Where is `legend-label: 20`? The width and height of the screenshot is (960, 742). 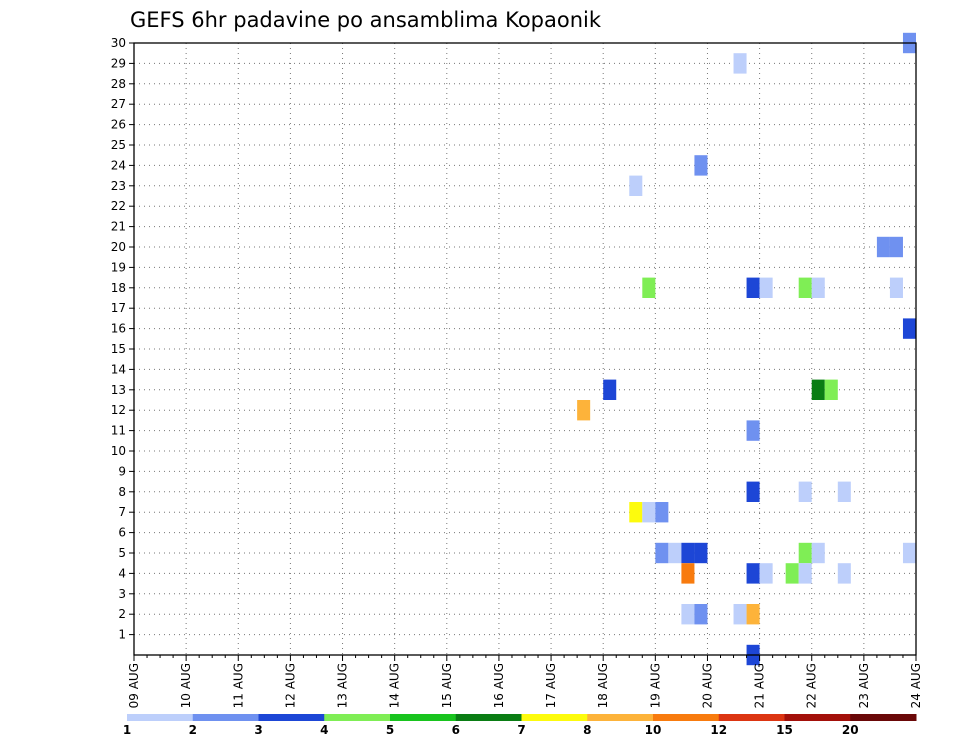
legend-label: 20 is located at coordinates (850, 730).